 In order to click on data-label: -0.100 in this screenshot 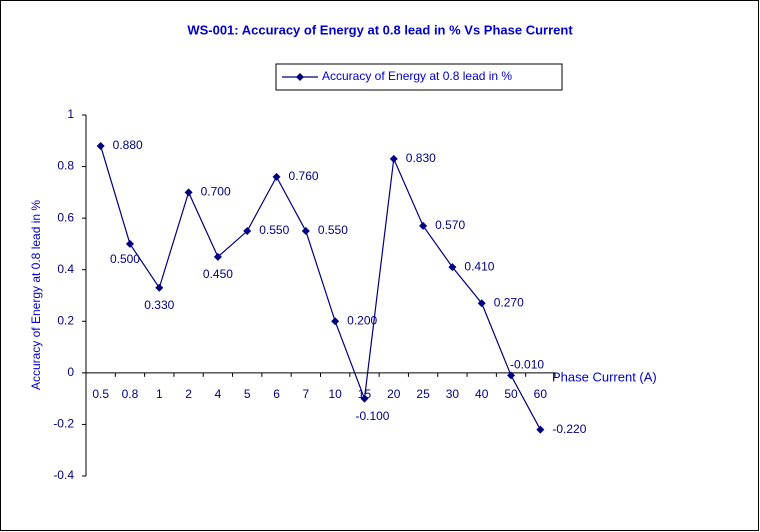, I will do `click(372, 416)`.